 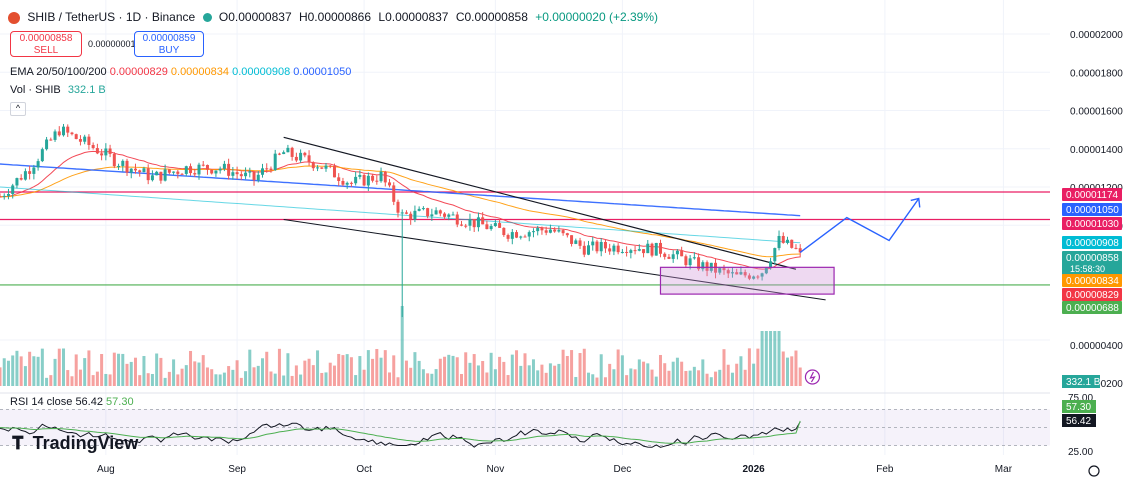 I want to click on sell-button: 0.00000858 SELL, so click(x=46, y=44).